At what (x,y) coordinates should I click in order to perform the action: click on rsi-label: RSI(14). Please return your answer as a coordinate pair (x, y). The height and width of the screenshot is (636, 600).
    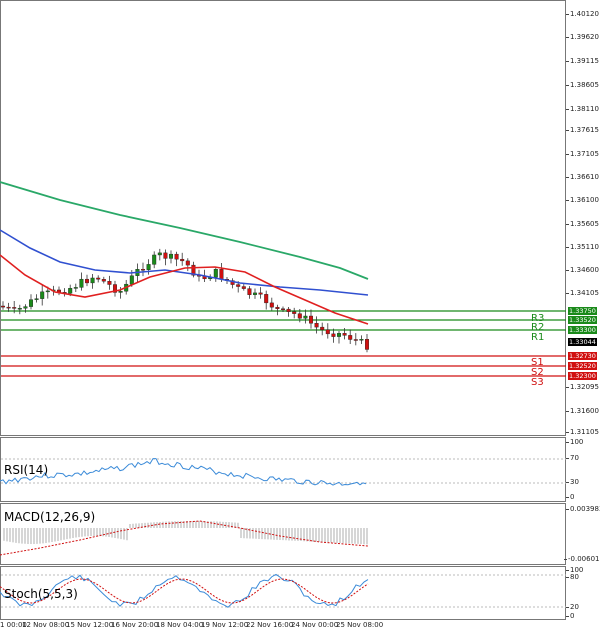
    Looking at the image, I should click on (26, 470).